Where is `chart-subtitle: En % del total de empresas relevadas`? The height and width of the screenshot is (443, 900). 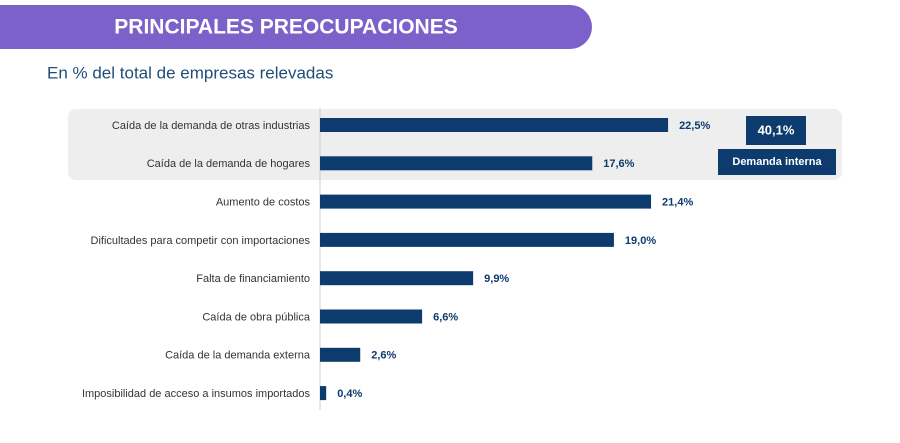 chart-subtitle: En % del total de empresas relevadas is located at coordinates (190, 72).